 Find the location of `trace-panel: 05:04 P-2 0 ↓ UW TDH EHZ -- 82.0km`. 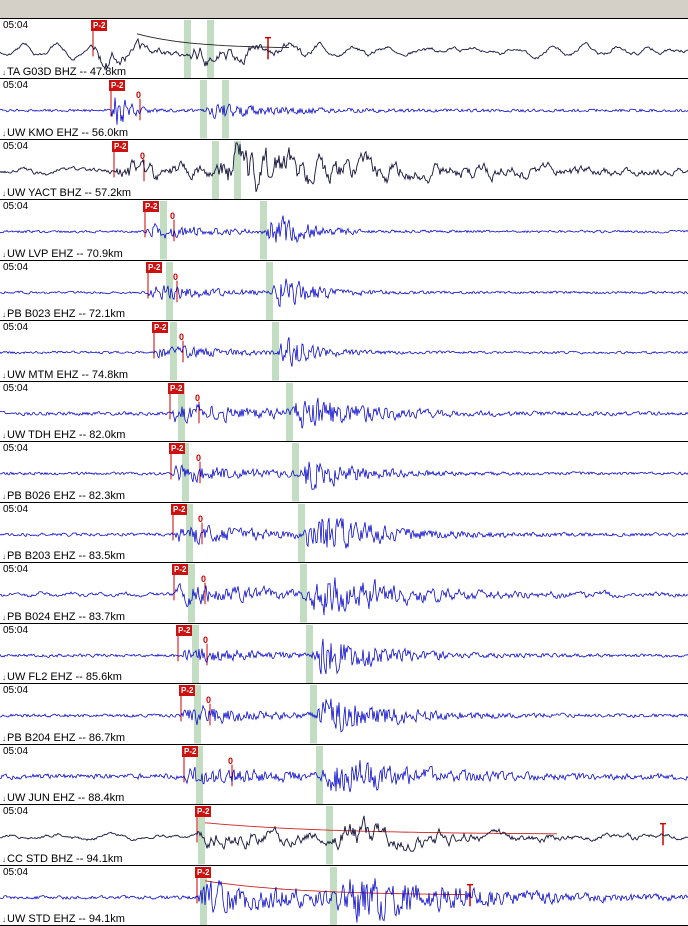

trace-panel: 05:04 P-2 0 ↓ UW TDH EHZ -- 82.0km is located at coordinates (344, 411).